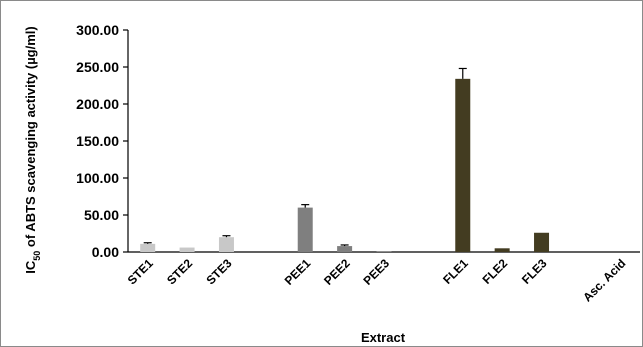 The width and height of the screenshot is (643, 347). Describe the element at coordinates (384, 251) in the screenshot. I see `bar-pee3` at that location.